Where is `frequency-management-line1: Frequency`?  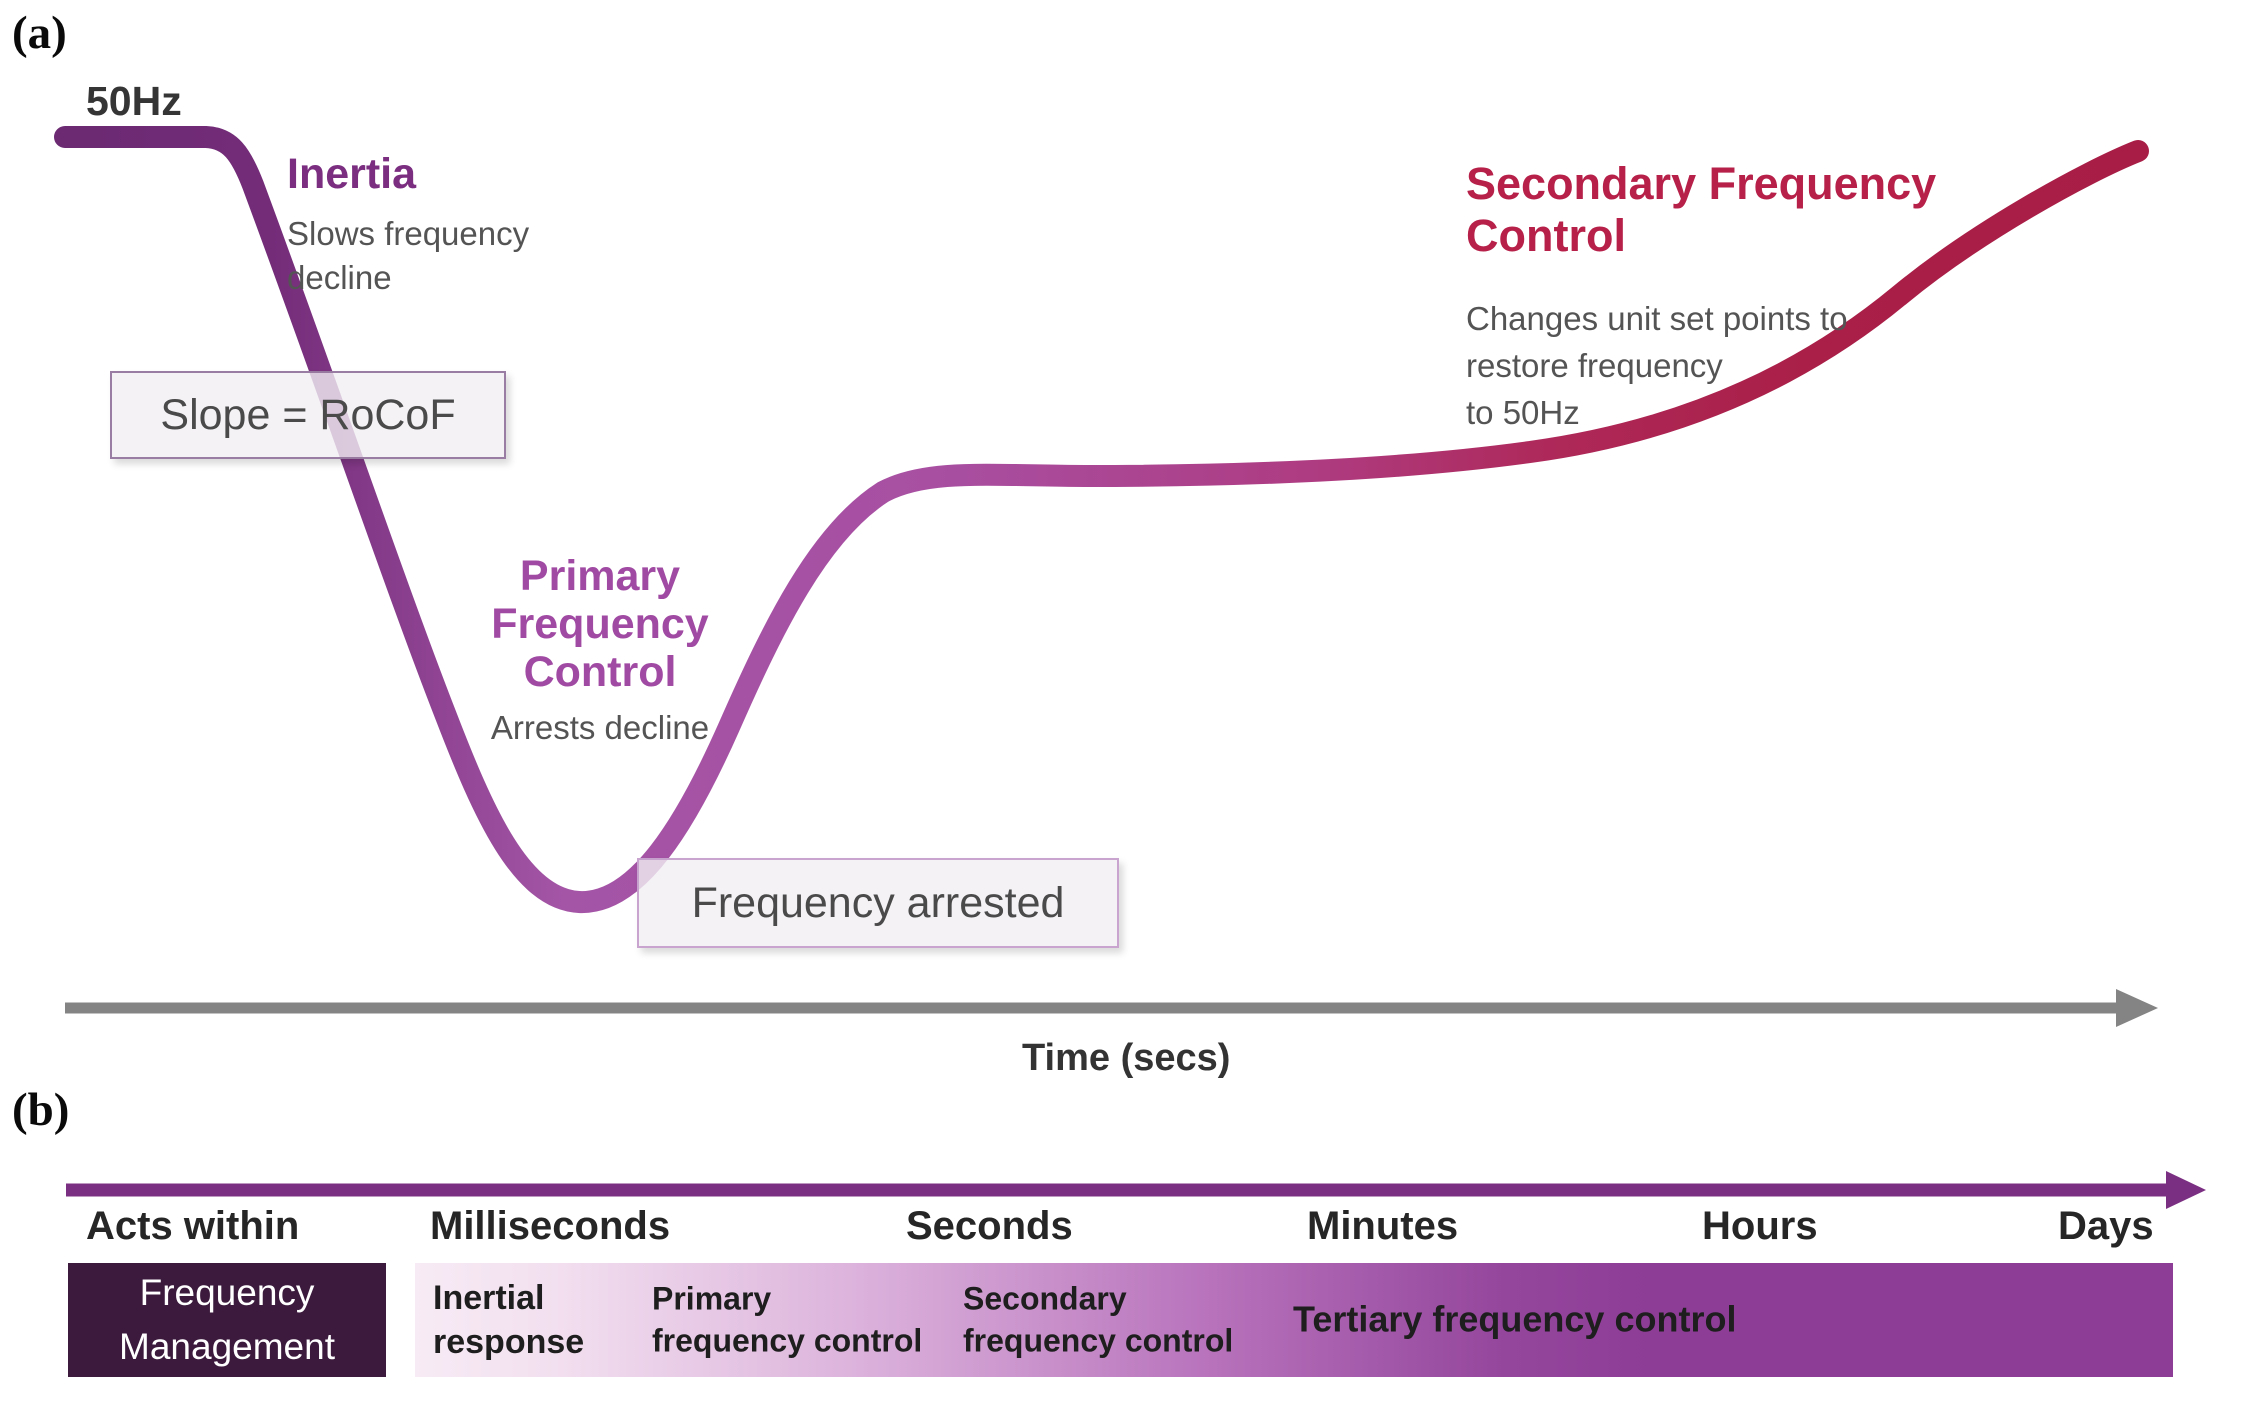 frequency-management-line1: Frequency is located at coordinates (227, 1293).